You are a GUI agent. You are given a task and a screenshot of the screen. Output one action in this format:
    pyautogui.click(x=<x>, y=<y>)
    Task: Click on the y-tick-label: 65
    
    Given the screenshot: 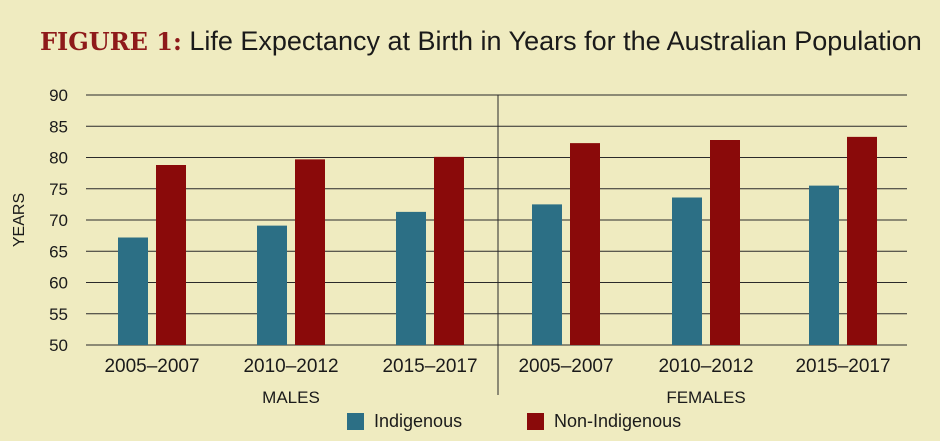 What is the action you would take?
    pyautogui.click(x=58, y=251)
    